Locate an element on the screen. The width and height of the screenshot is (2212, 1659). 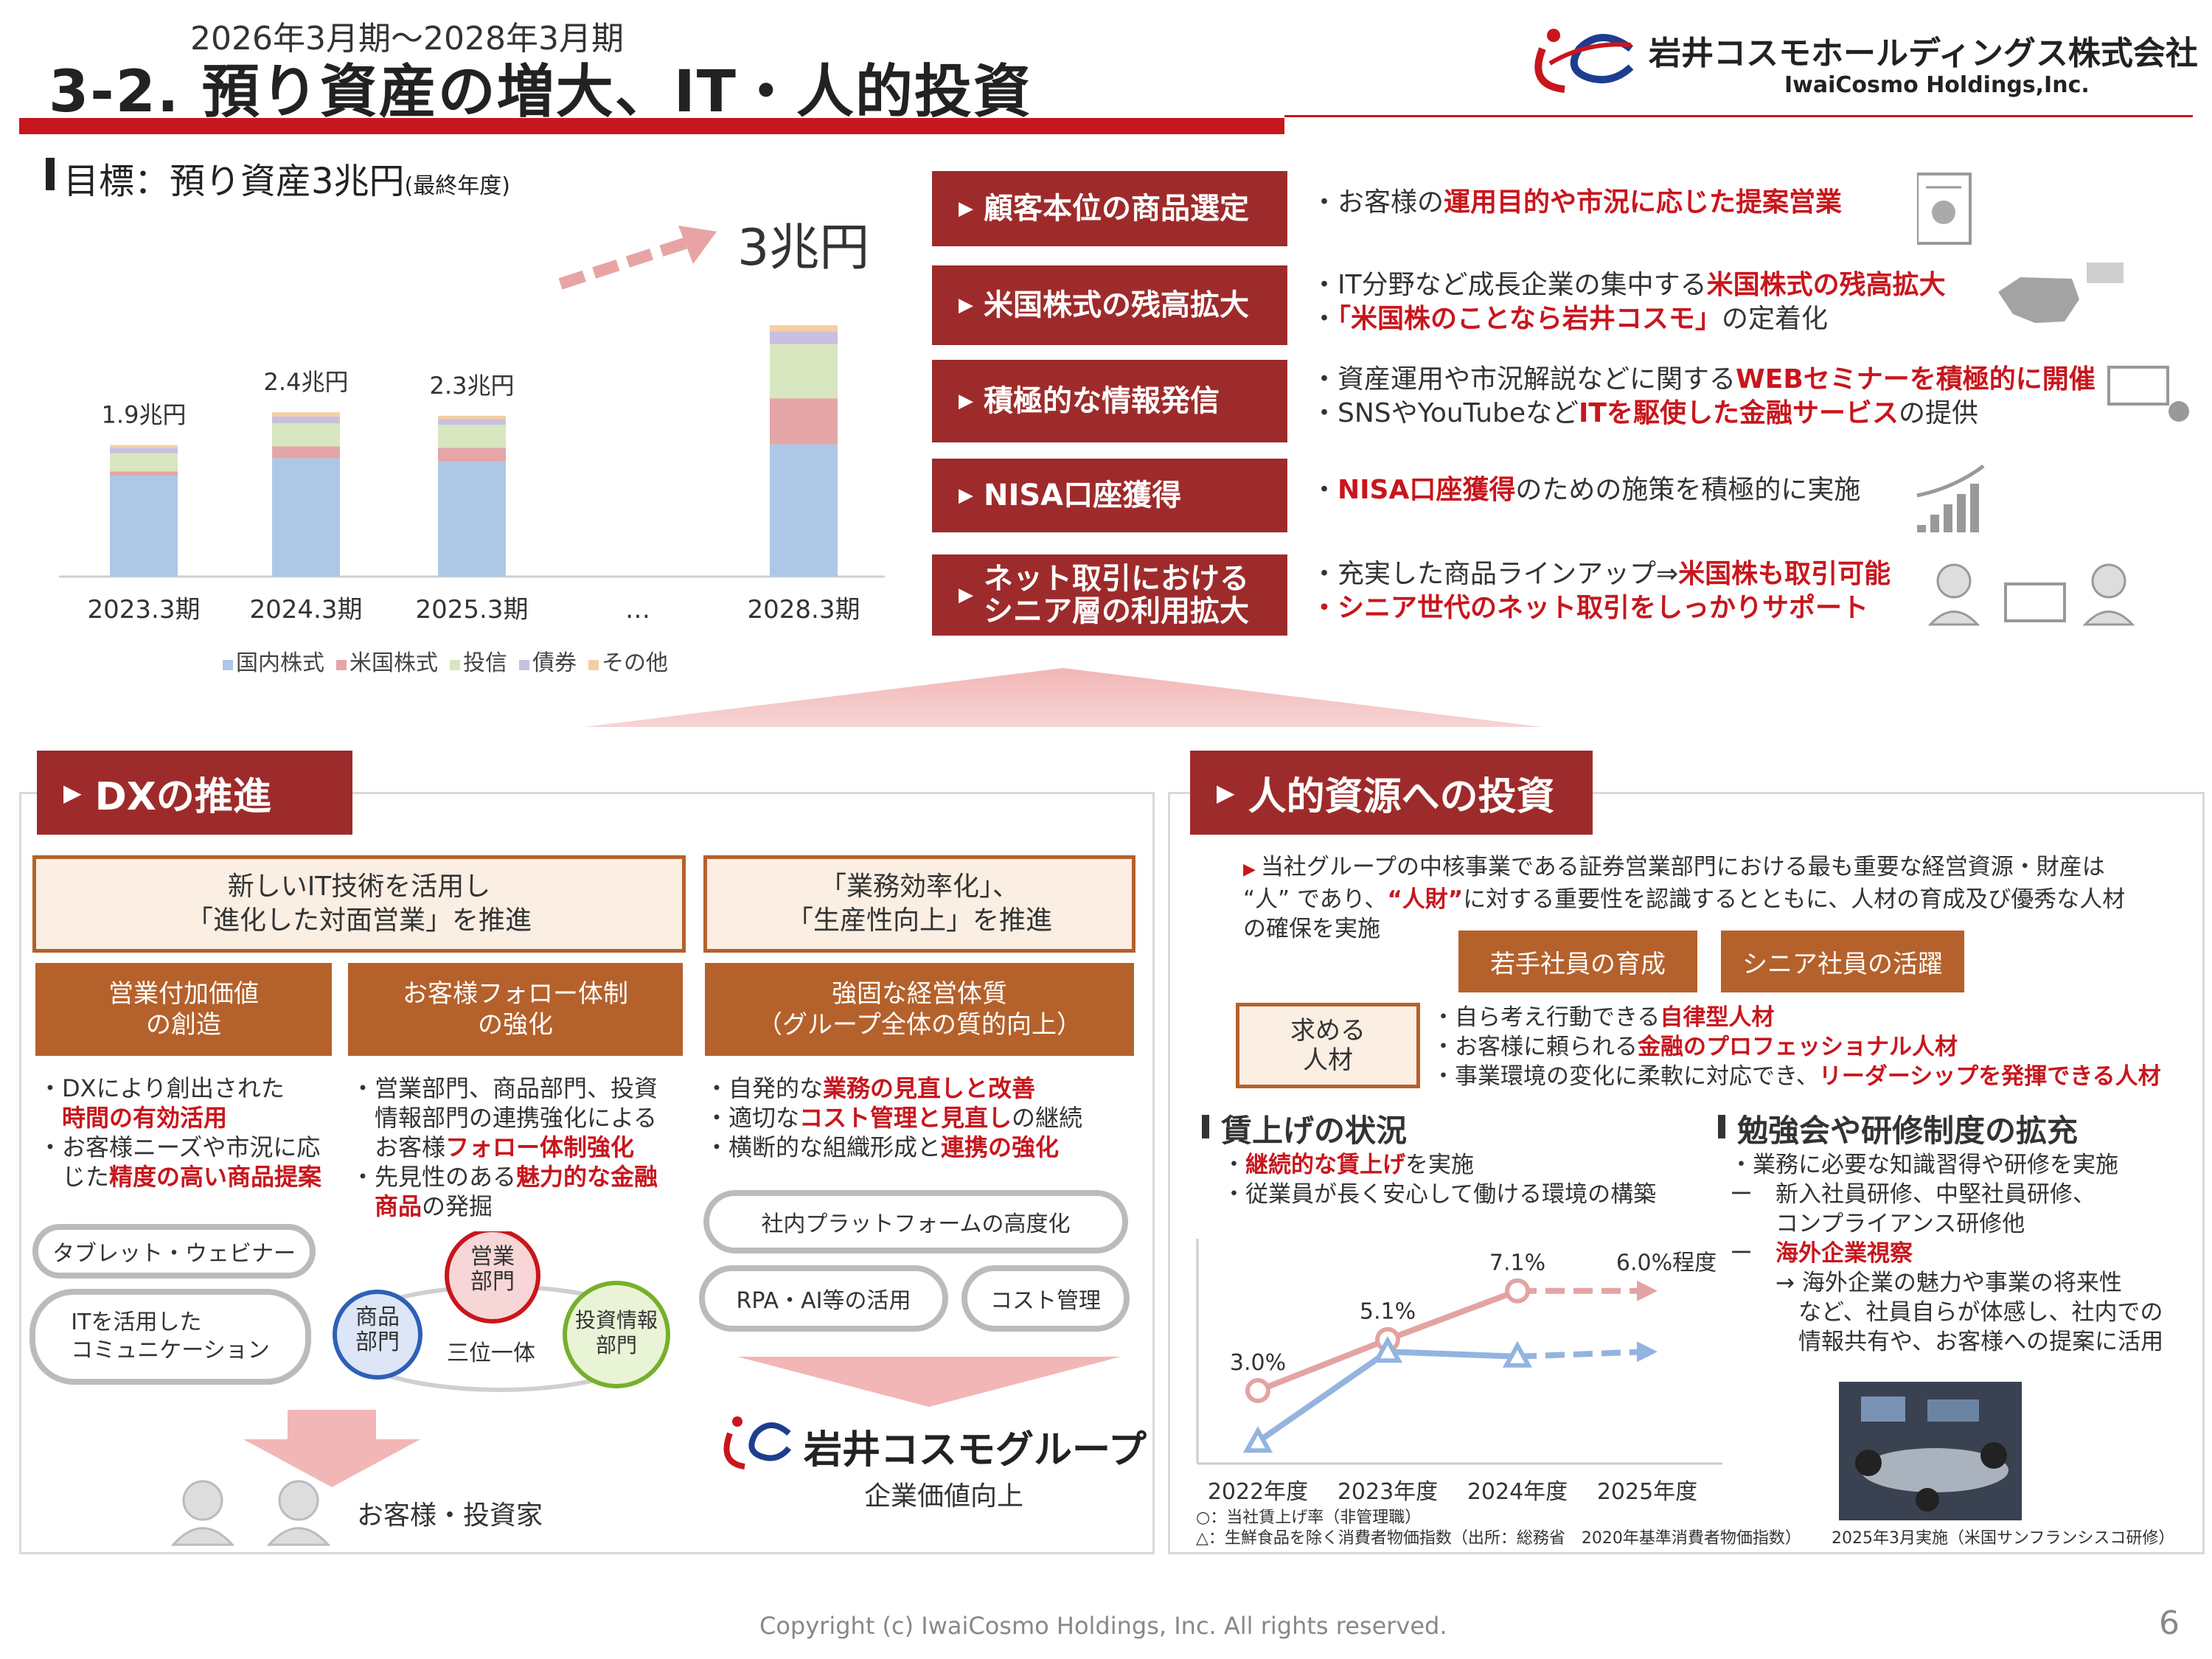
text-span: の発掘 is located at coordinates (457, 1206).